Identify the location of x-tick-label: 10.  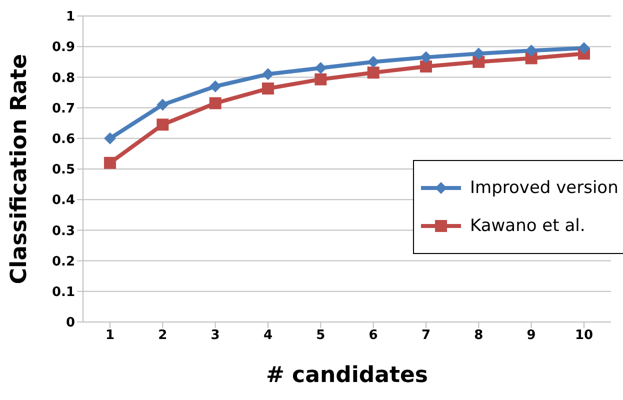
(584, 336).